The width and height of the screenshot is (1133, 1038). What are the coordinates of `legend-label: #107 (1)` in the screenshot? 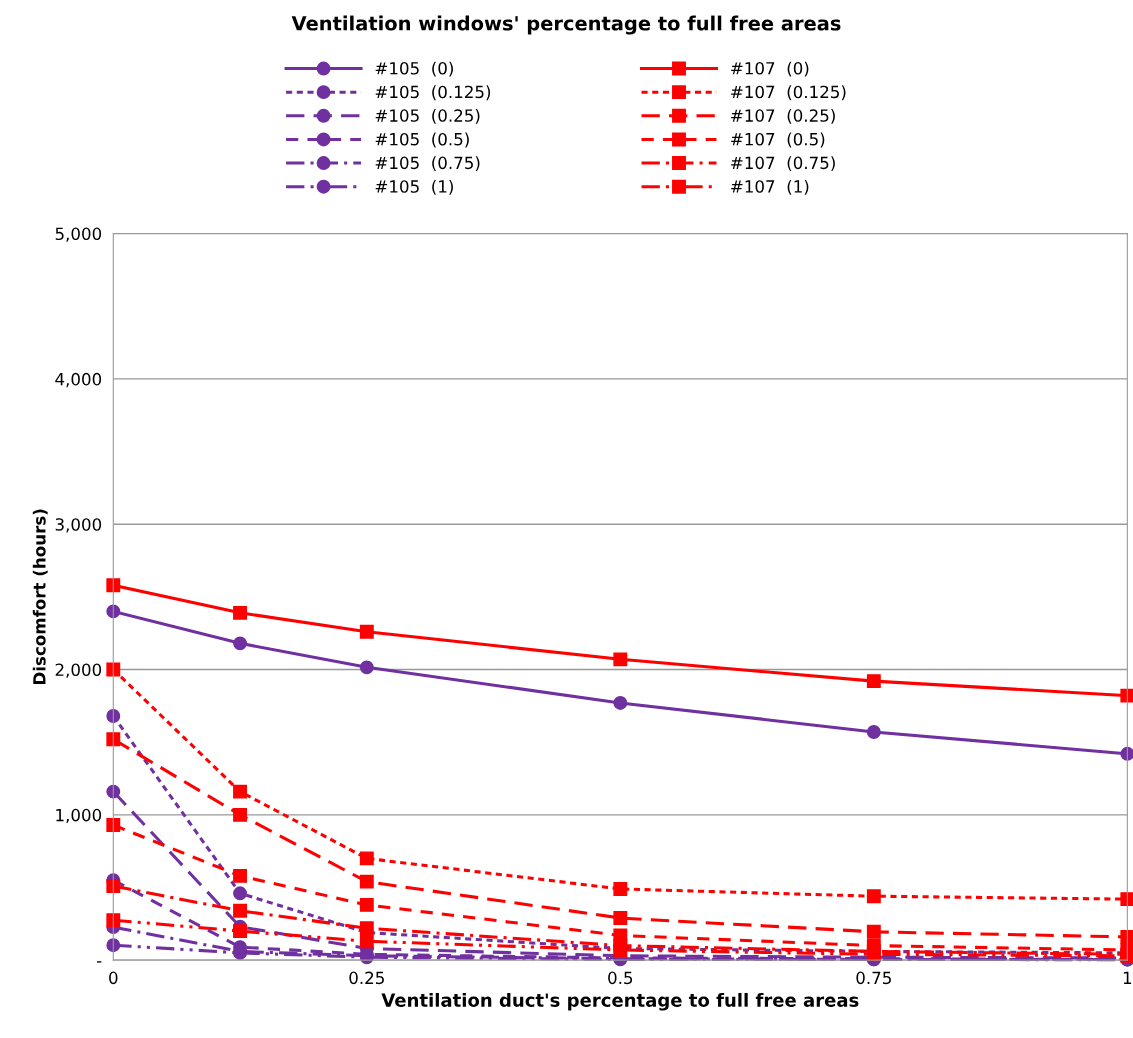 It's located at (770, 187).